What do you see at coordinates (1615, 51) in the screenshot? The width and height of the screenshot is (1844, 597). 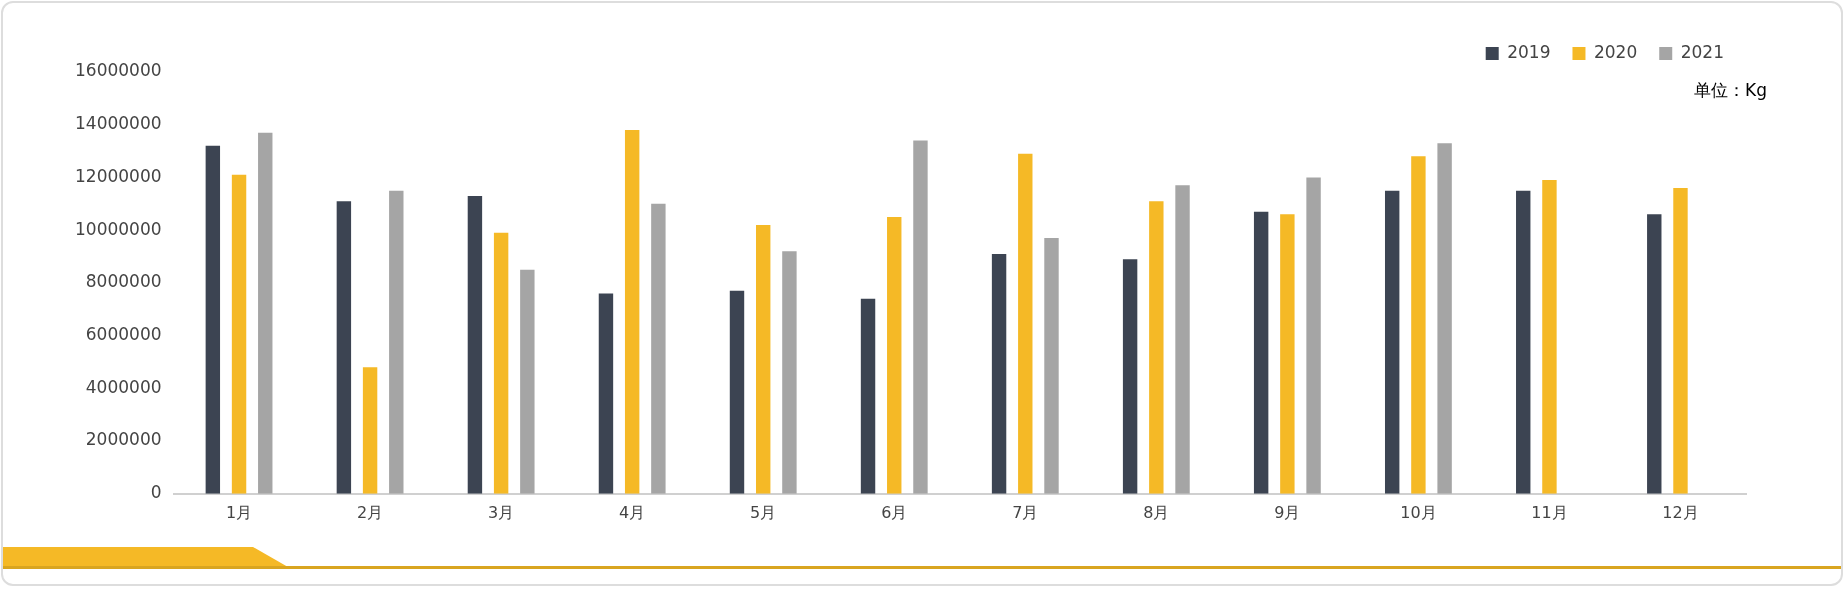 I see `legend-label: 2020` at bounding box center [1615, 51].